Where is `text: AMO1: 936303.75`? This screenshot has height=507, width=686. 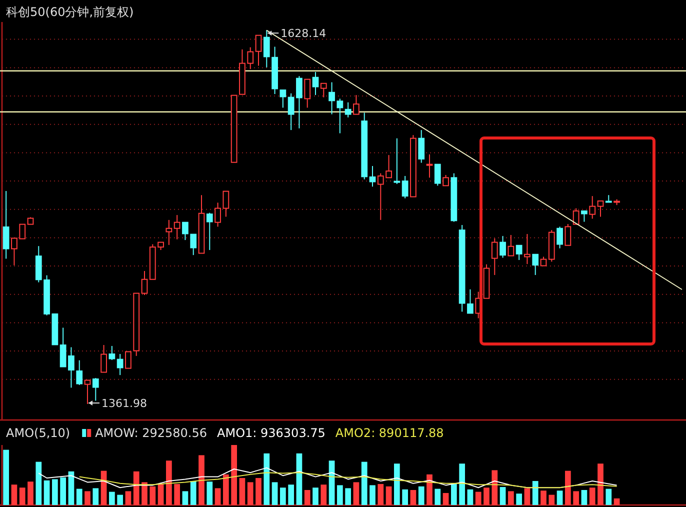 text: AMO1: 936303.75 is located at coordinates (271, 433).